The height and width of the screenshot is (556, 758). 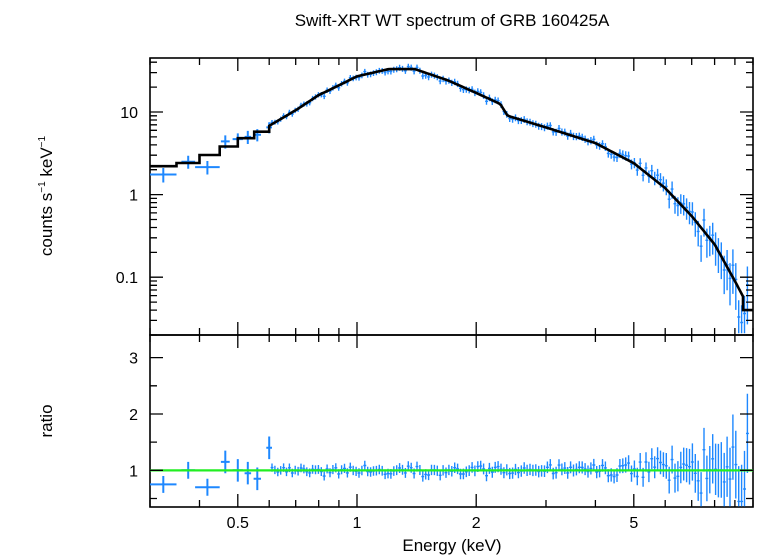 What do you see at coordinates (452, 20) in the screenshot?
I see `chart-title: Swift-XRT WT spectrum of GRB 160425A` at bounding box center [452, 20].